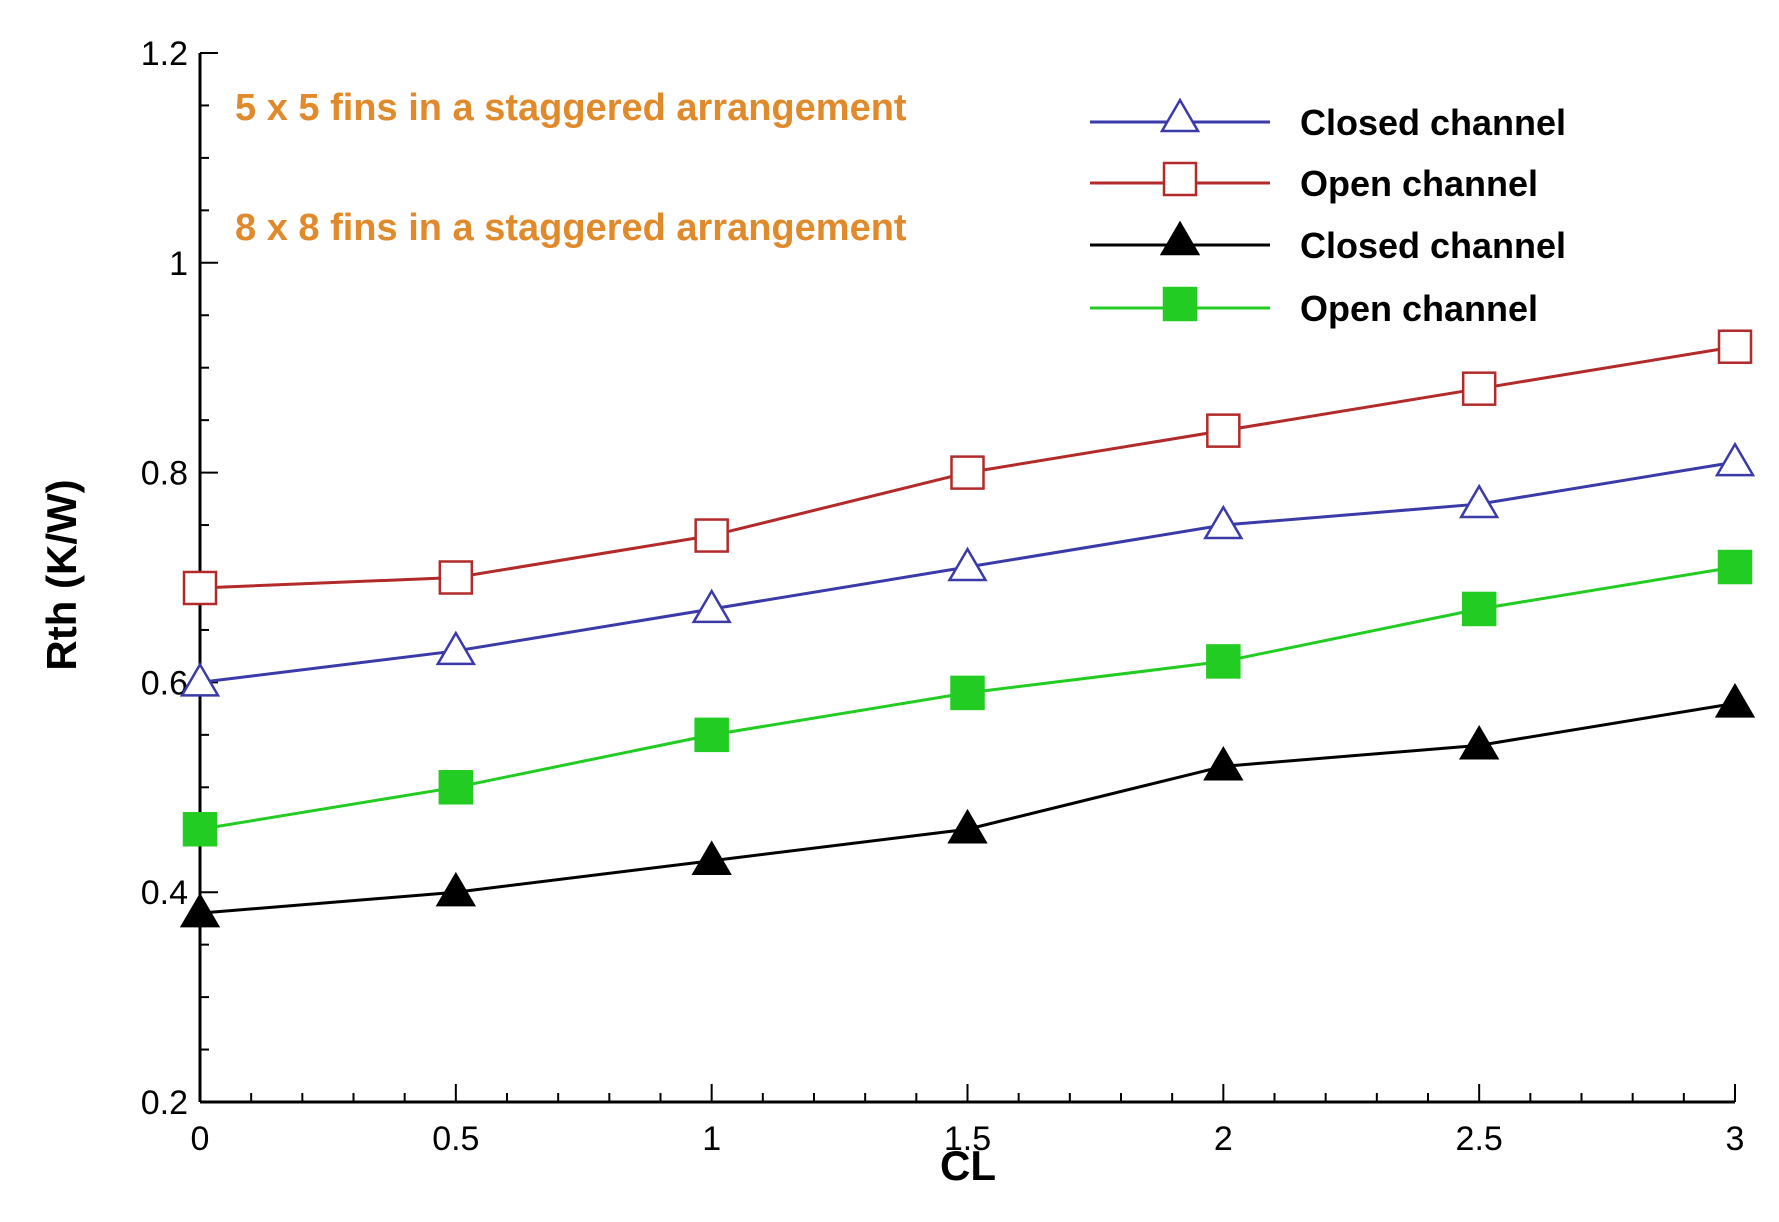  Describe the element at coordinates (164, 474) in the screenshot. I see `y-tick-label: 0.8` at that location.